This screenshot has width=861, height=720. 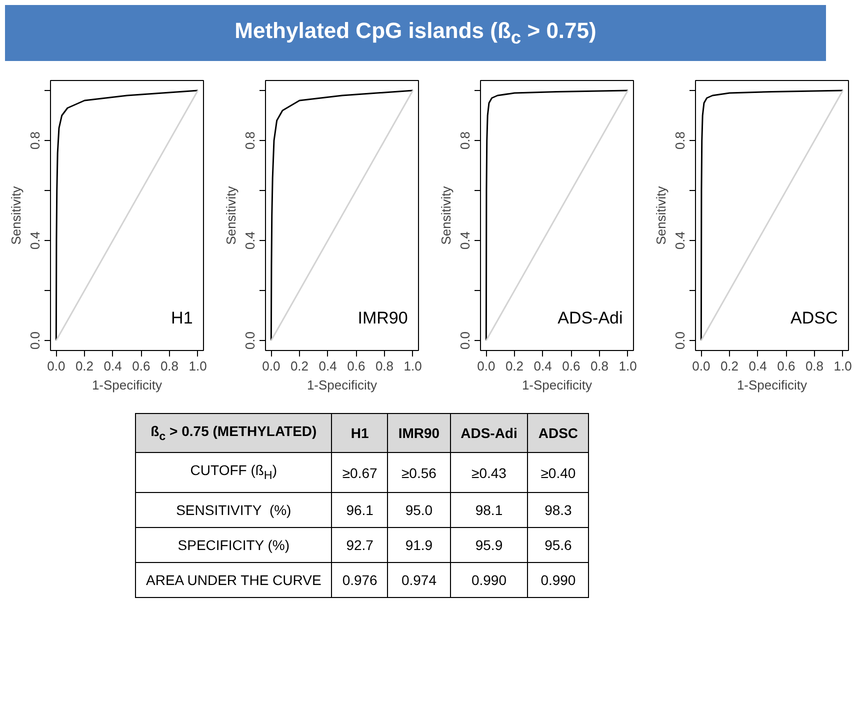 I want to click on text: IMR90, so click(x=383, y=318).